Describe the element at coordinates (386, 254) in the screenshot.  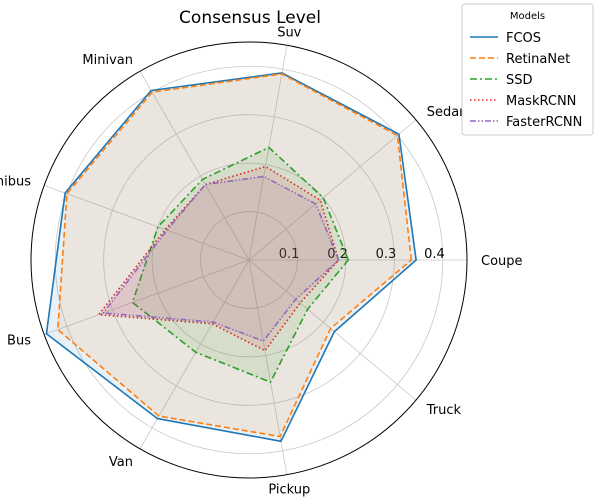
I see `r-tick-label: 0.3` at that location.